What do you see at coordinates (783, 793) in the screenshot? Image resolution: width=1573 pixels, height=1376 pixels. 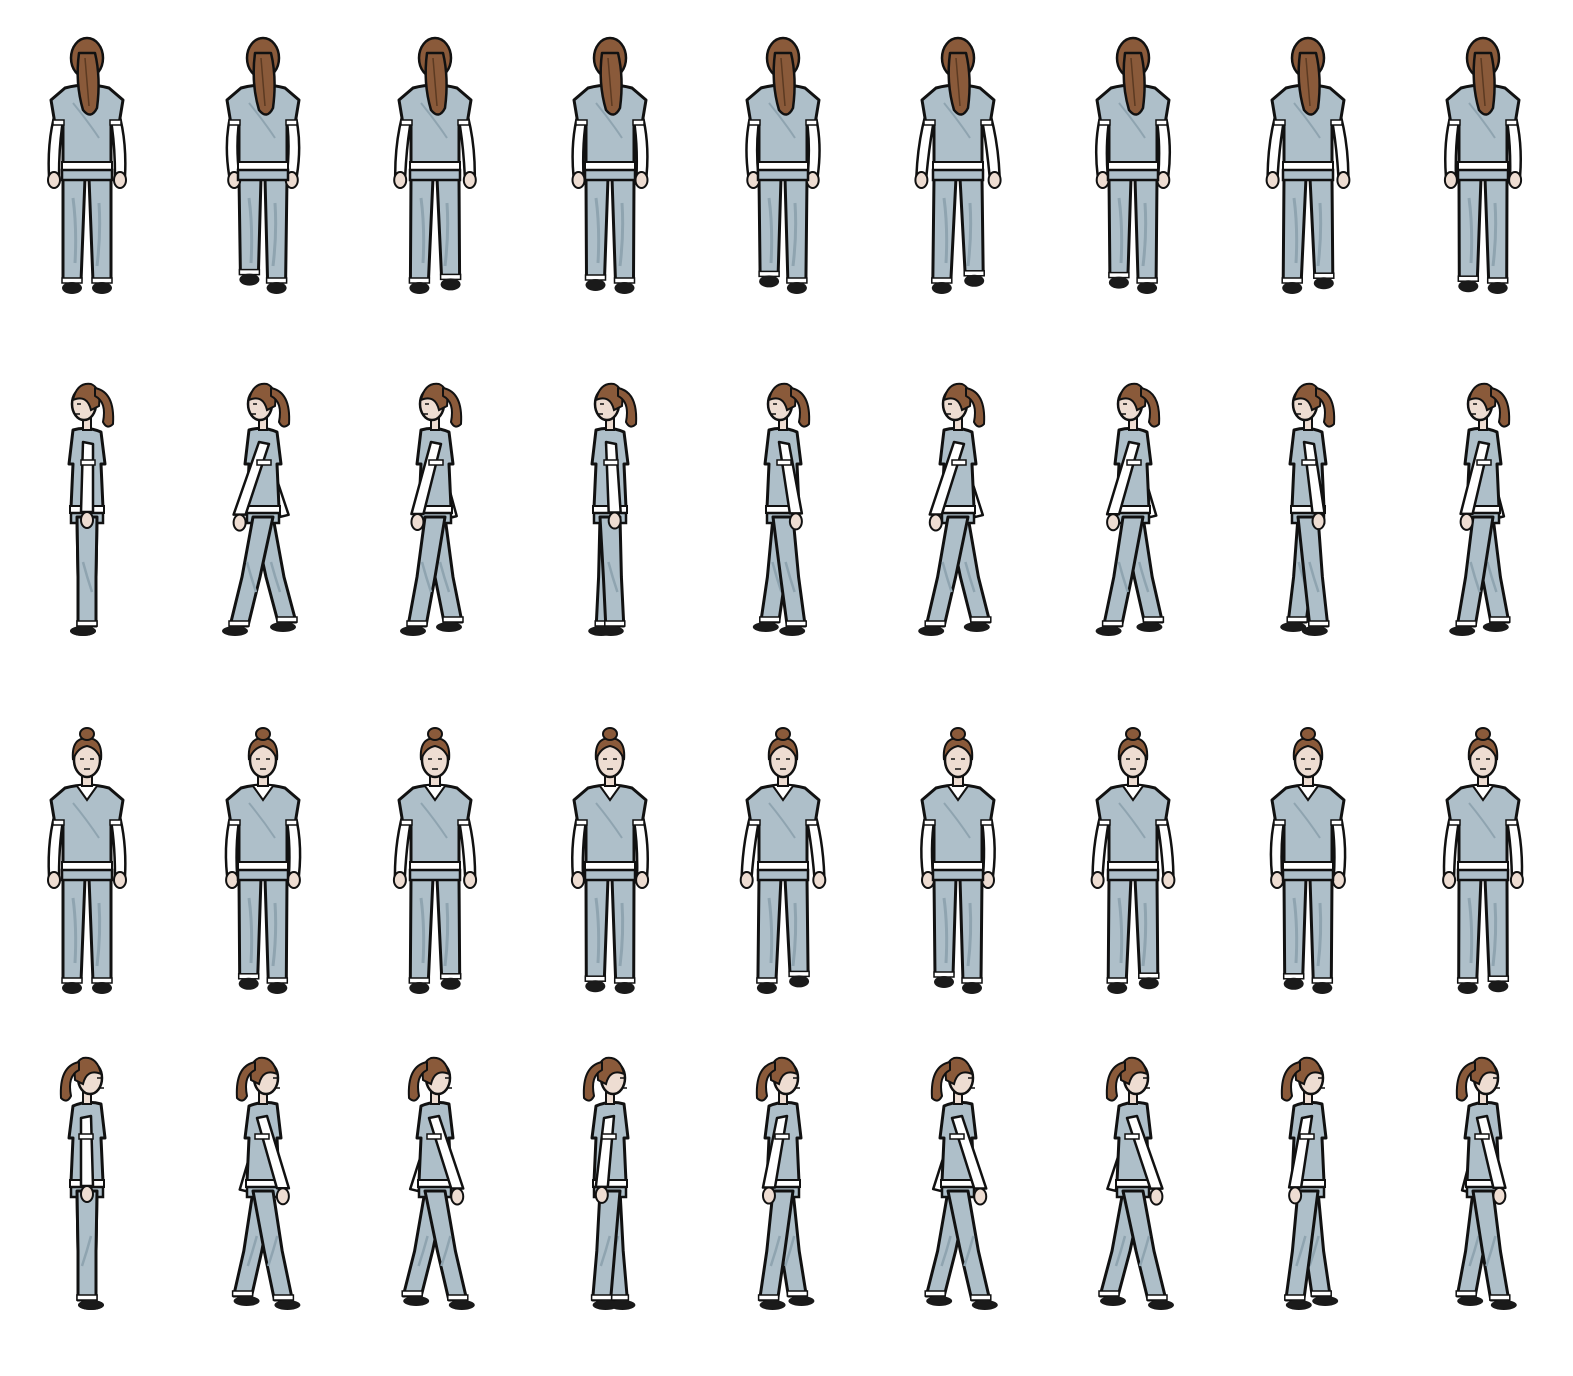 I see `collar` at bounding box center [783, 793].